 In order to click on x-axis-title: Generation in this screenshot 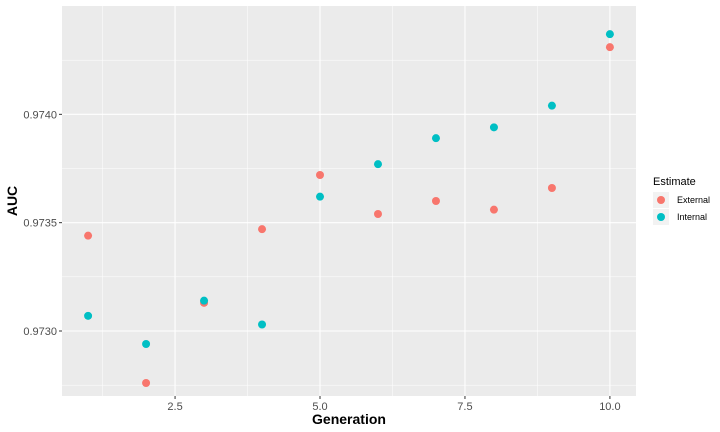, I will do `click(349, 419)`.